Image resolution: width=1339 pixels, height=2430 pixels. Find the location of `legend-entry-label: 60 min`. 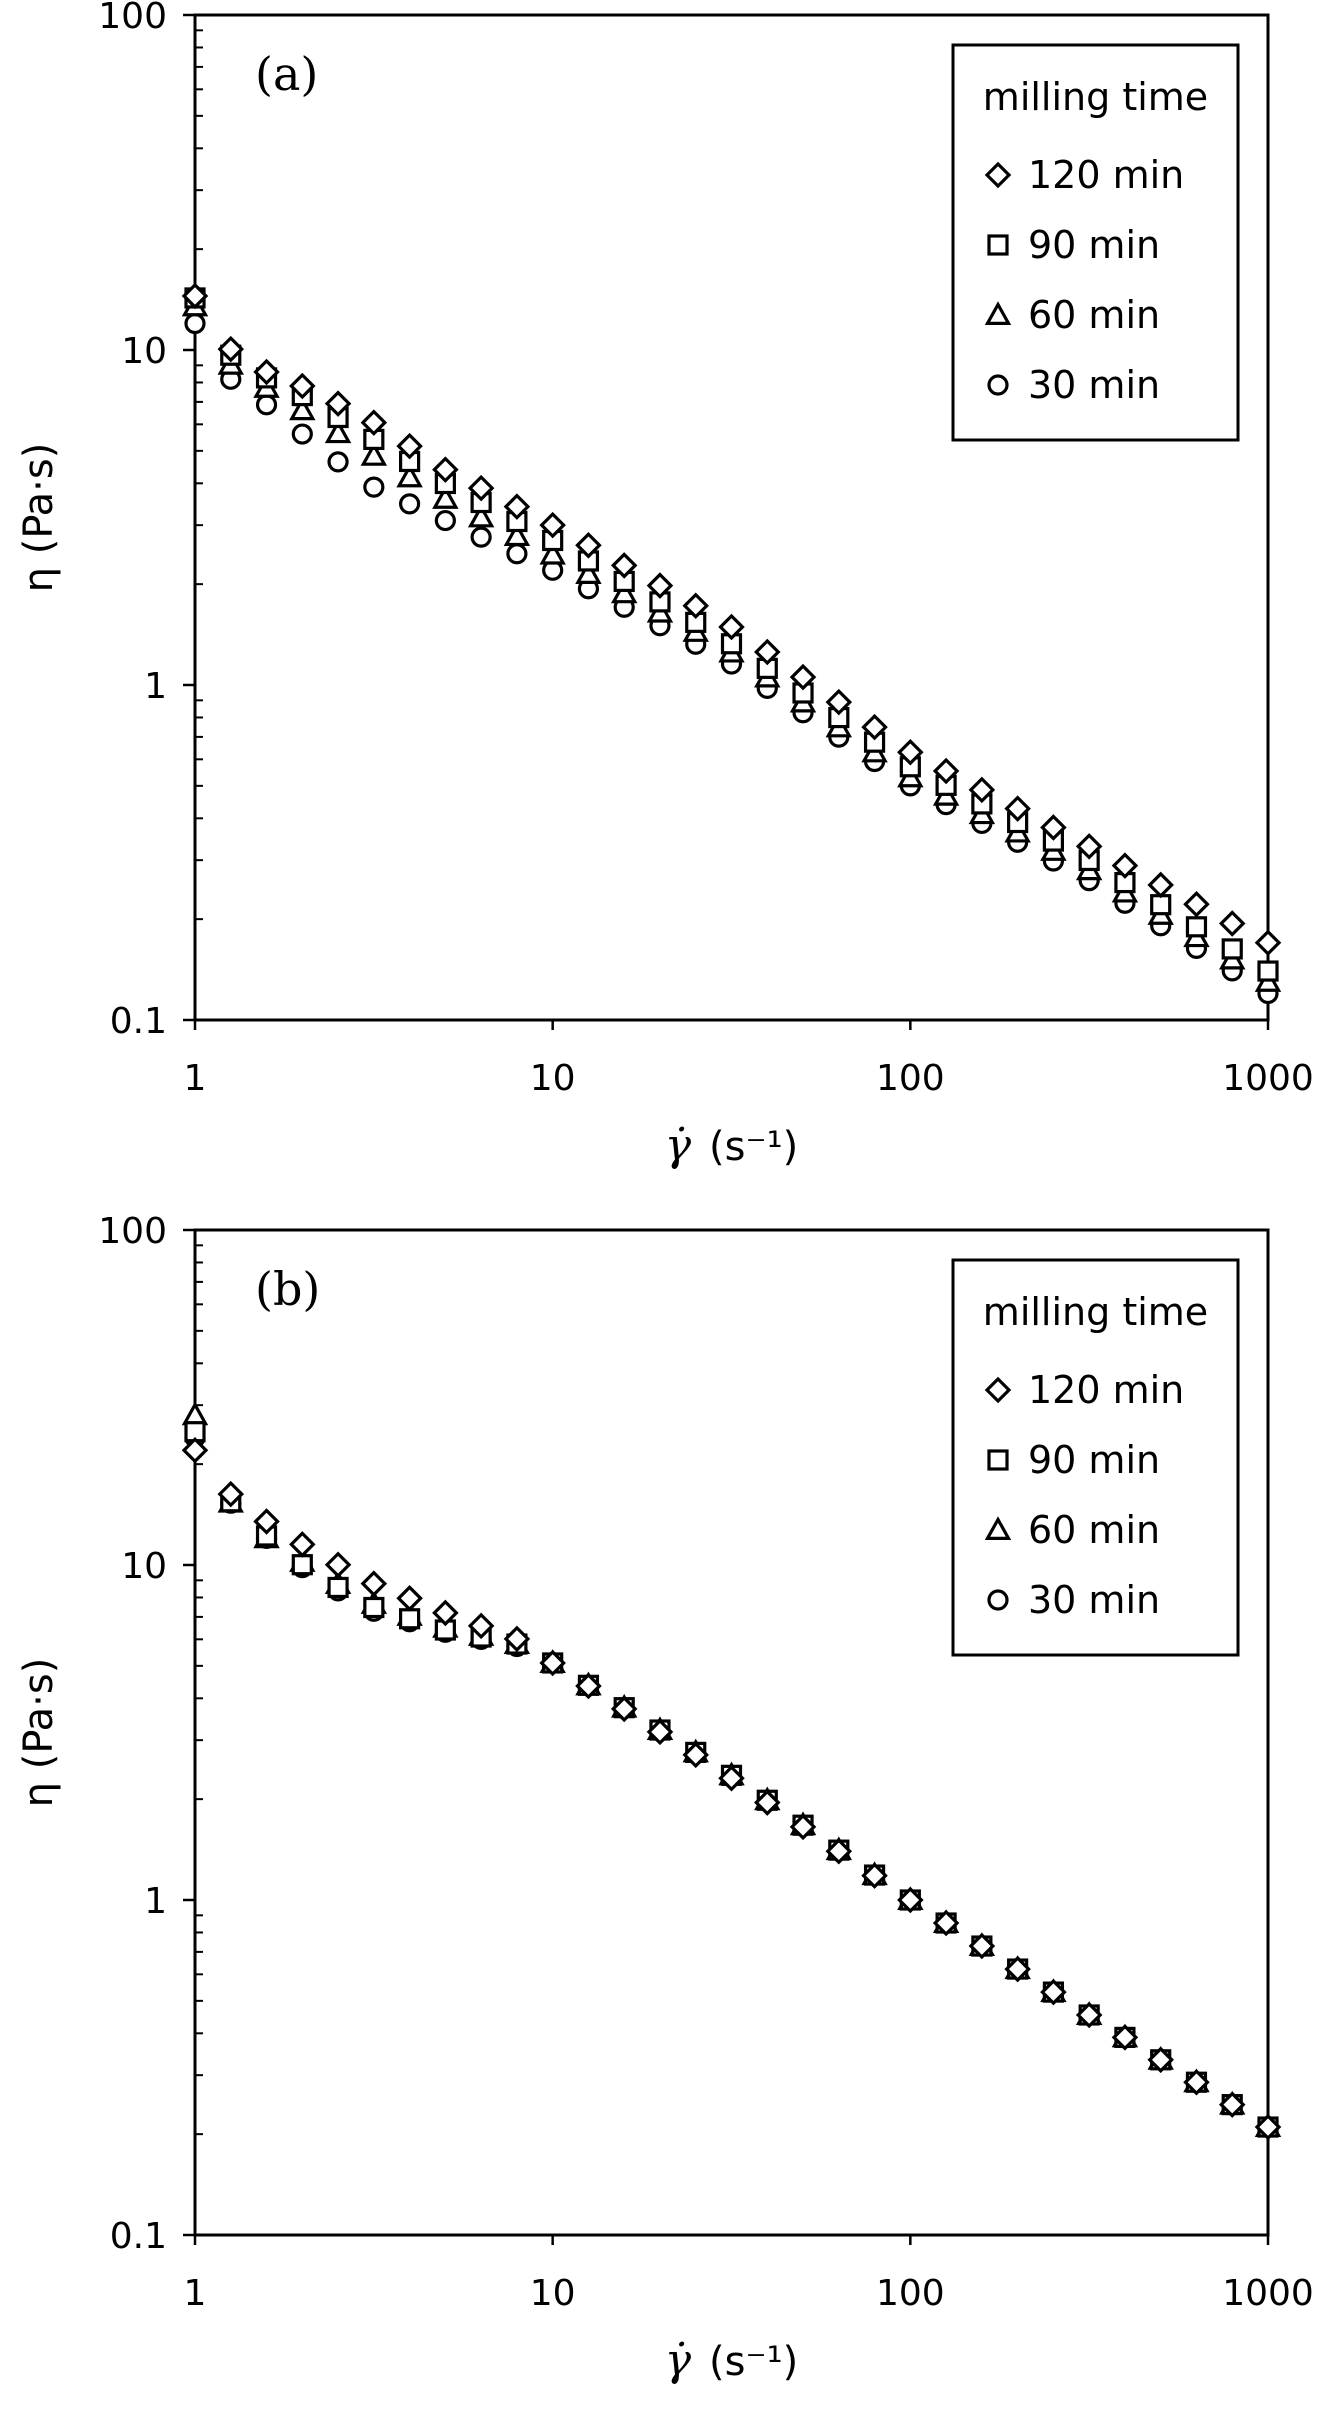

legend-entry-label: 60 min is located at coordinates (1094, 1530).